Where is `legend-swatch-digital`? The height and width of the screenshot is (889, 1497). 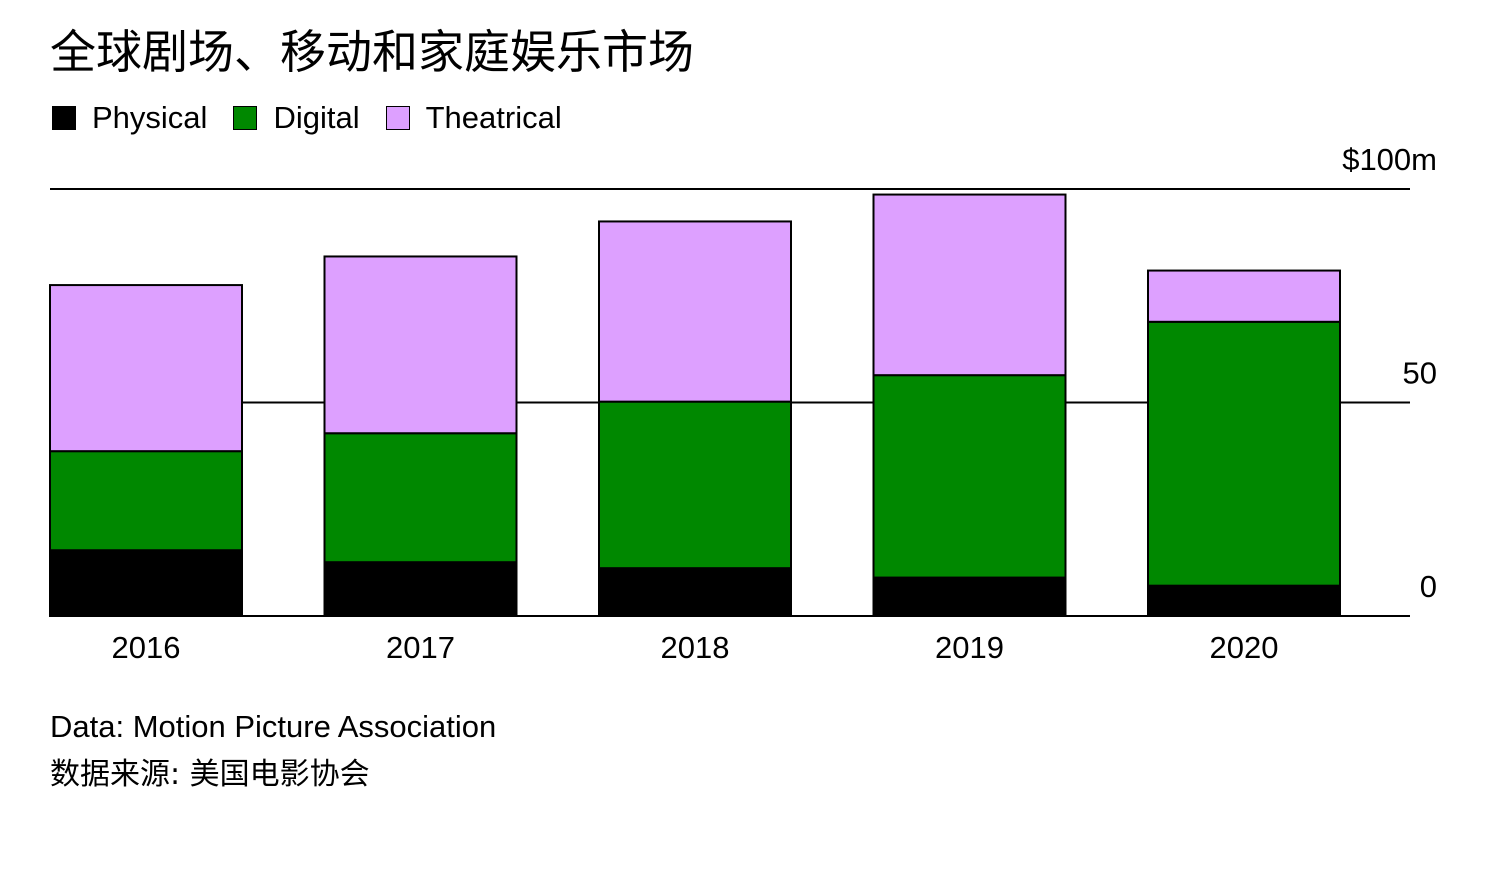
legend-swatch-digital is located at coordinates (245, 118).